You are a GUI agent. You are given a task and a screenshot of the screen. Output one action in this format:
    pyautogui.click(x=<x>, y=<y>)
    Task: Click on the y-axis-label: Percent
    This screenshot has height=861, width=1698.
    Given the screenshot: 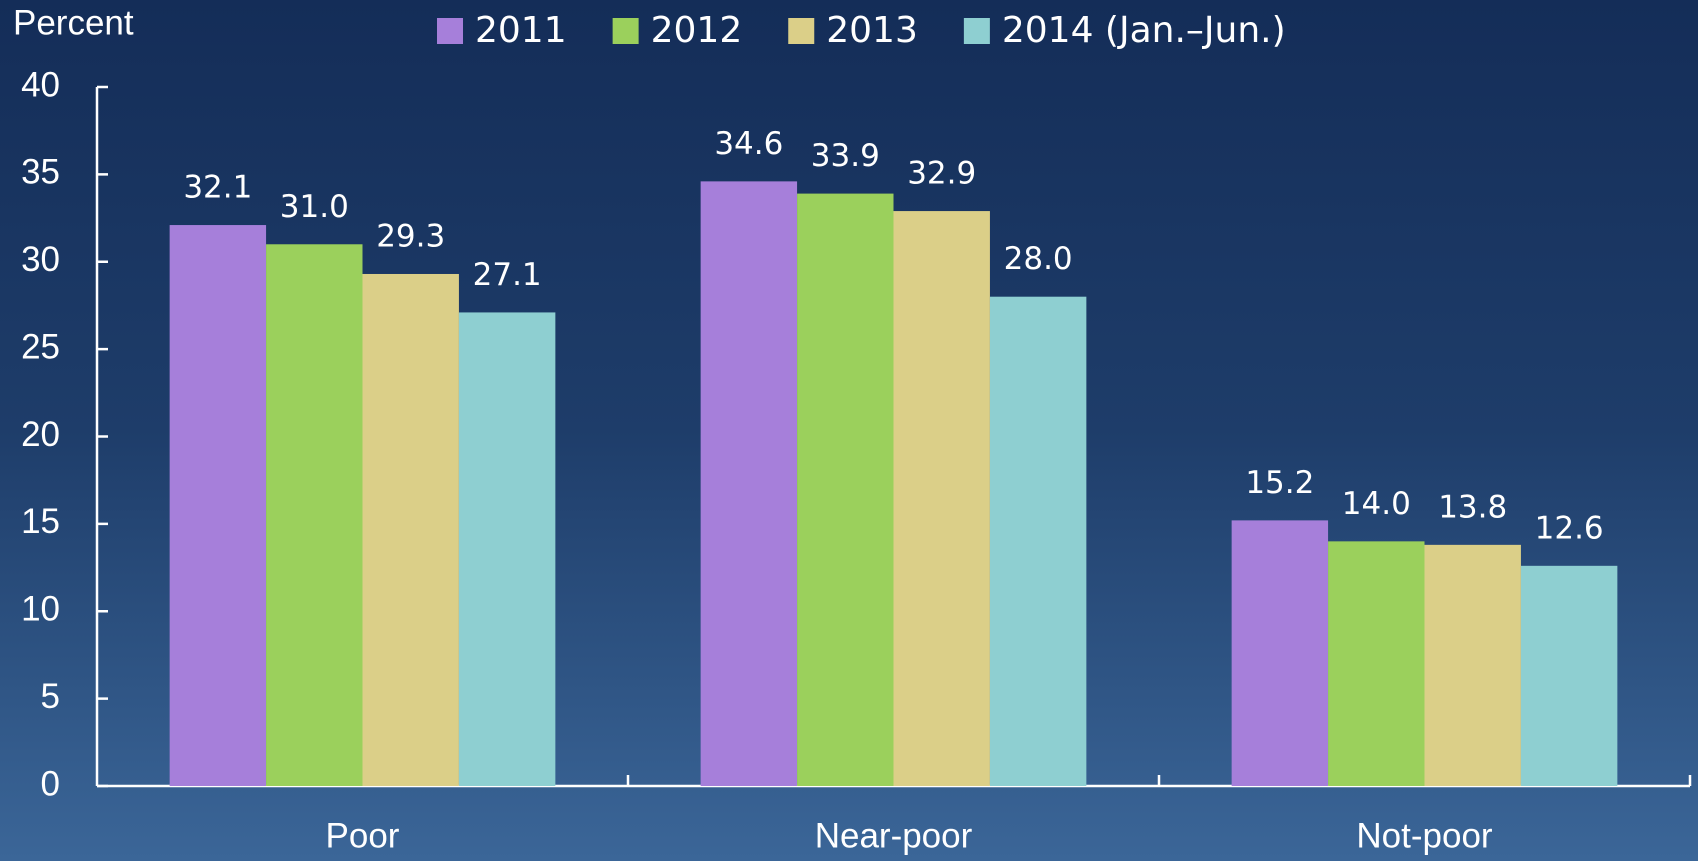 What is the action you would take?
    pyautogui.click(x=73, y=22)
    